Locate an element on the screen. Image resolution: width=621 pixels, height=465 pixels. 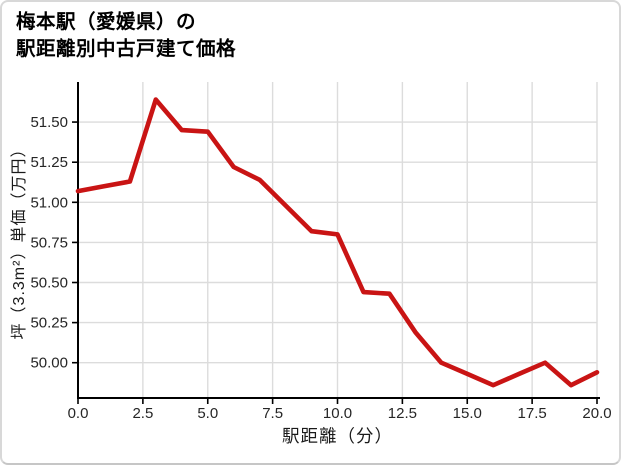
y-tick-label: 51.00 is located at coordinates (49, 202).